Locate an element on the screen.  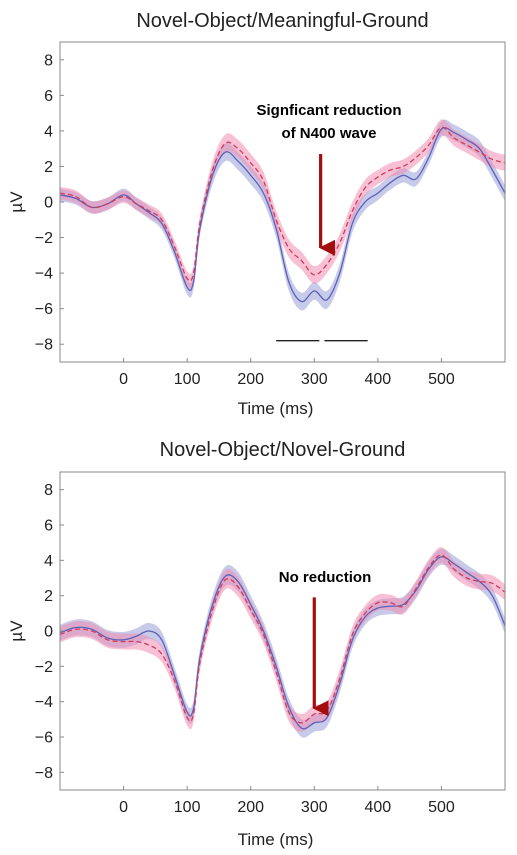
chart-title: Novel-Object/Novel-Ground is located at coordinates (283, 450).